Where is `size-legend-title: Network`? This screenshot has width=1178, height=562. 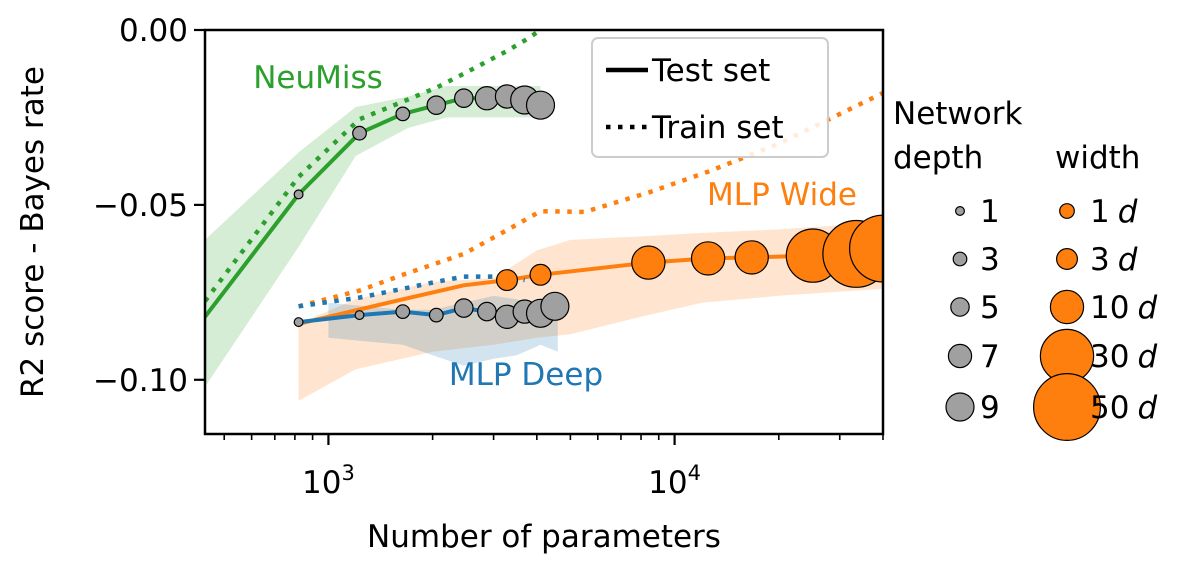
size-legend-title: Network is located at coordinates (957, 114).